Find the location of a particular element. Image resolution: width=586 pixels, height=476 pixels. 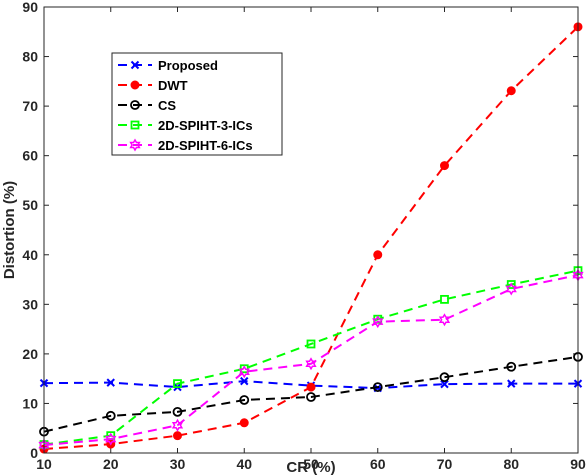

y-tick-label: 20 is located at coordinates (30, 354).